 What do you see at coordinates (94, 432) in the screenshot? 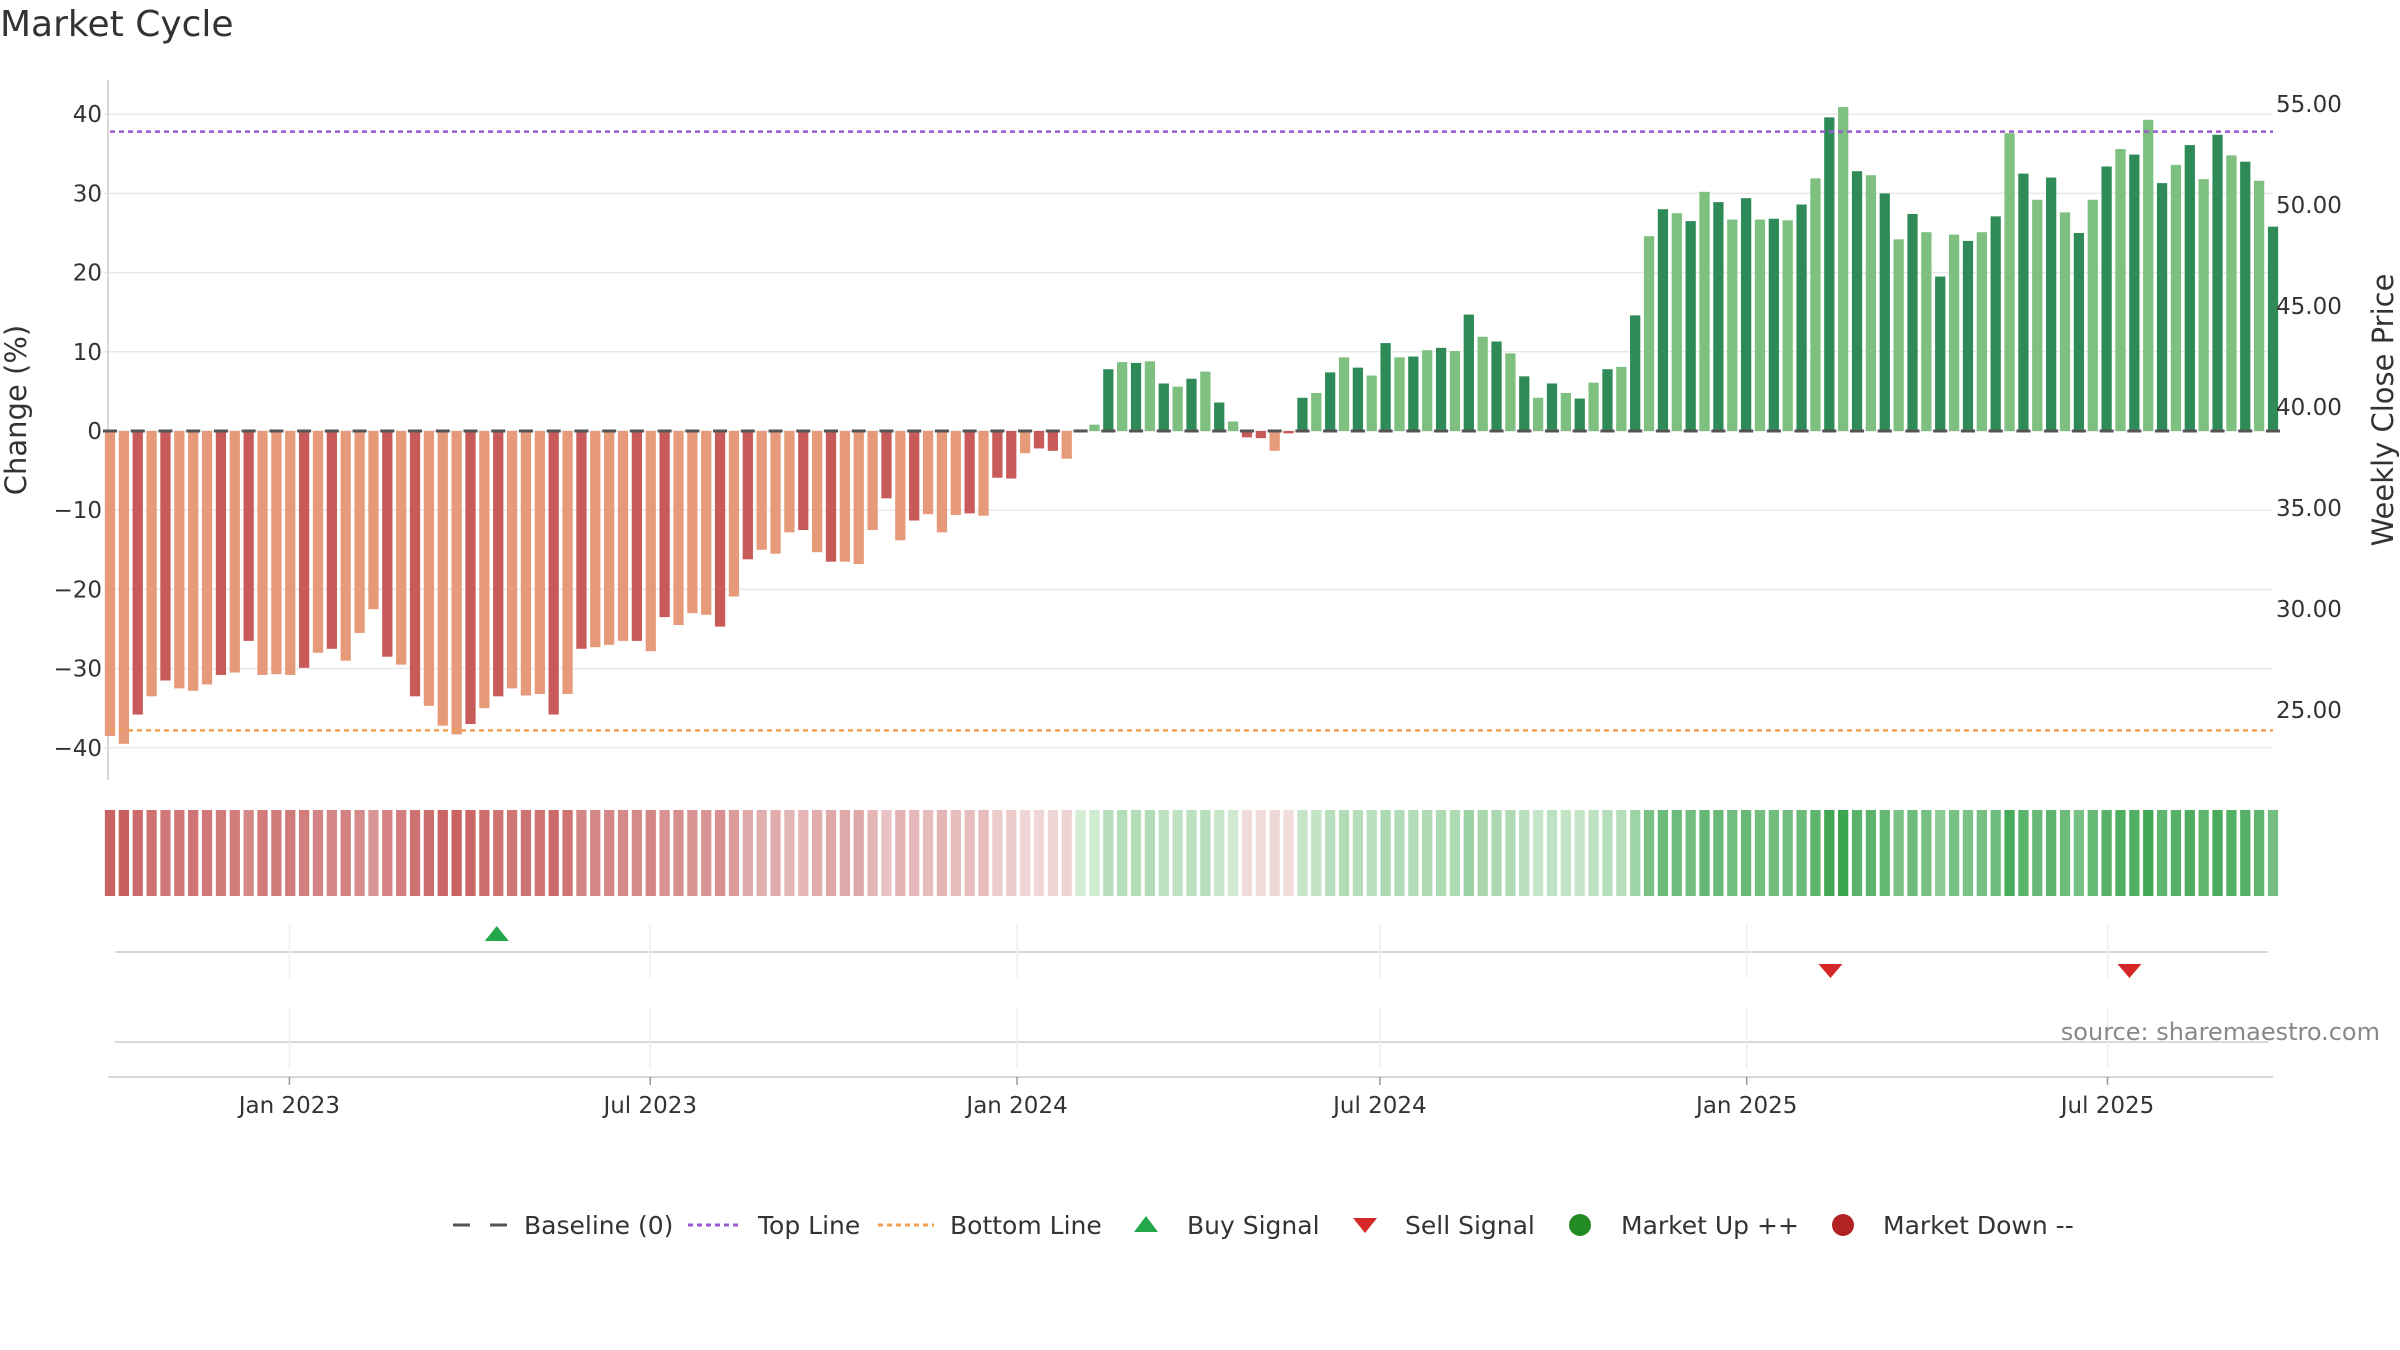
I see `left-tick-label: 0` at bounding box center [94, 432].